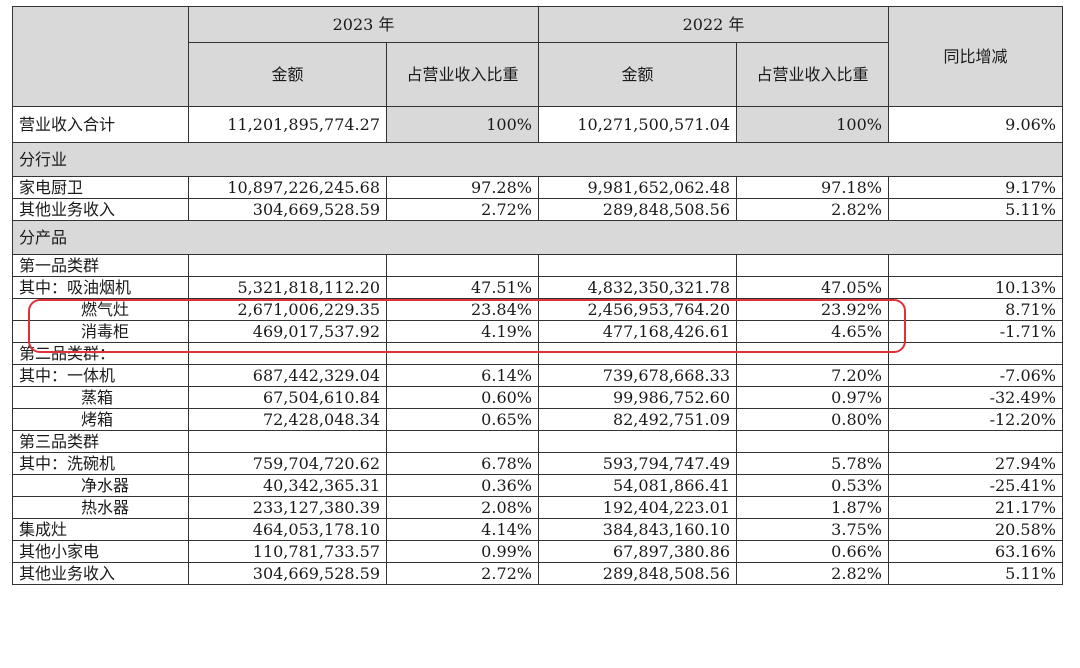 This screenshot has width=1080, height=668. Describe the element at coordinates (975, 287) in the screenshot. I see `yoy-change: 10.13%` at that location.